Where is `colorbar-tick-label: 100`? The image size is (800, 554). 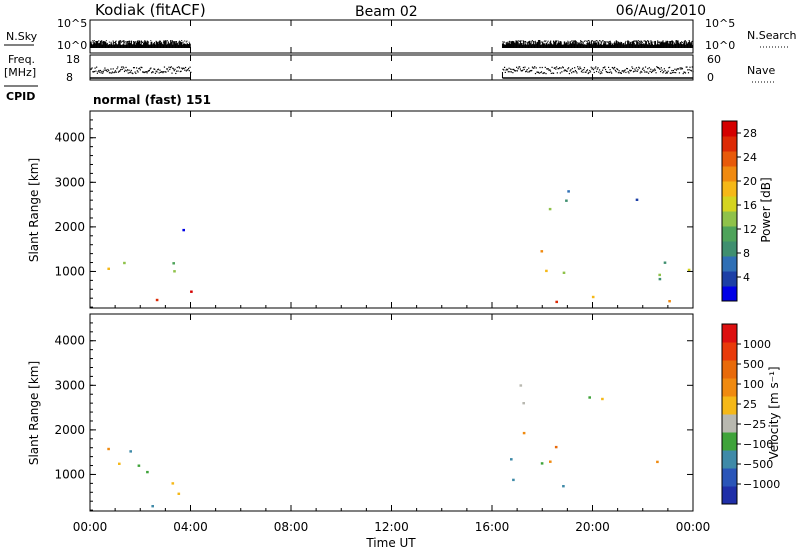
colorbar-tick-label: 100 is located at coordinates (753, 384).